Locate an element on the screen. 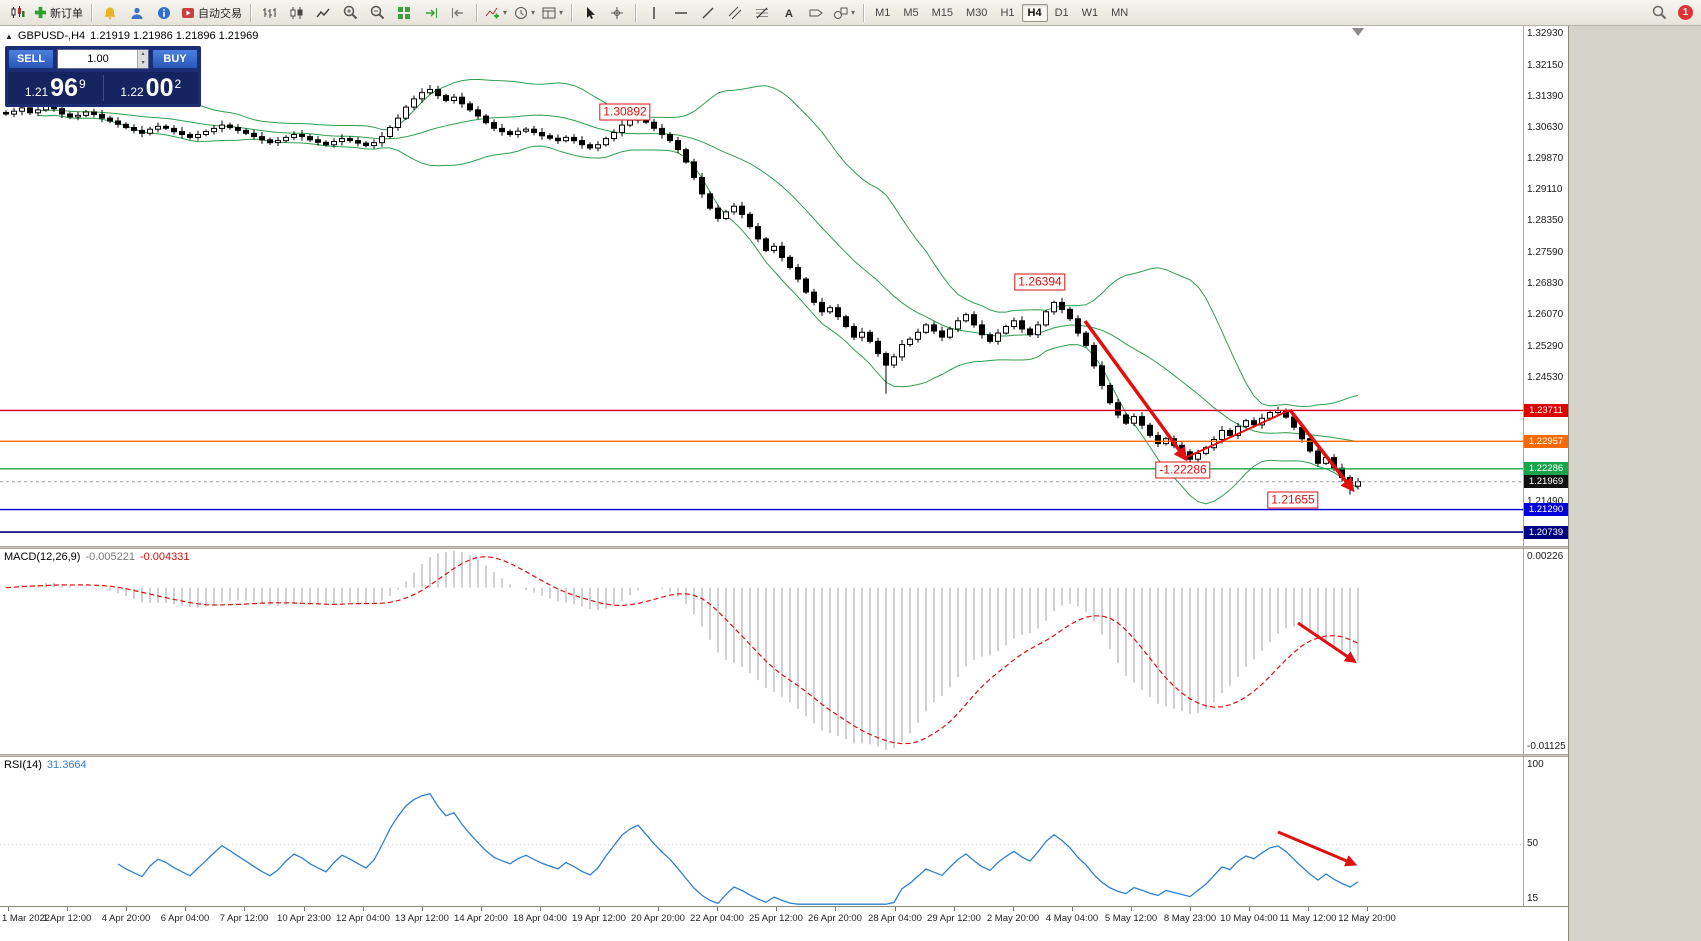  zoom-in-button is located at coordinates (350, 13).